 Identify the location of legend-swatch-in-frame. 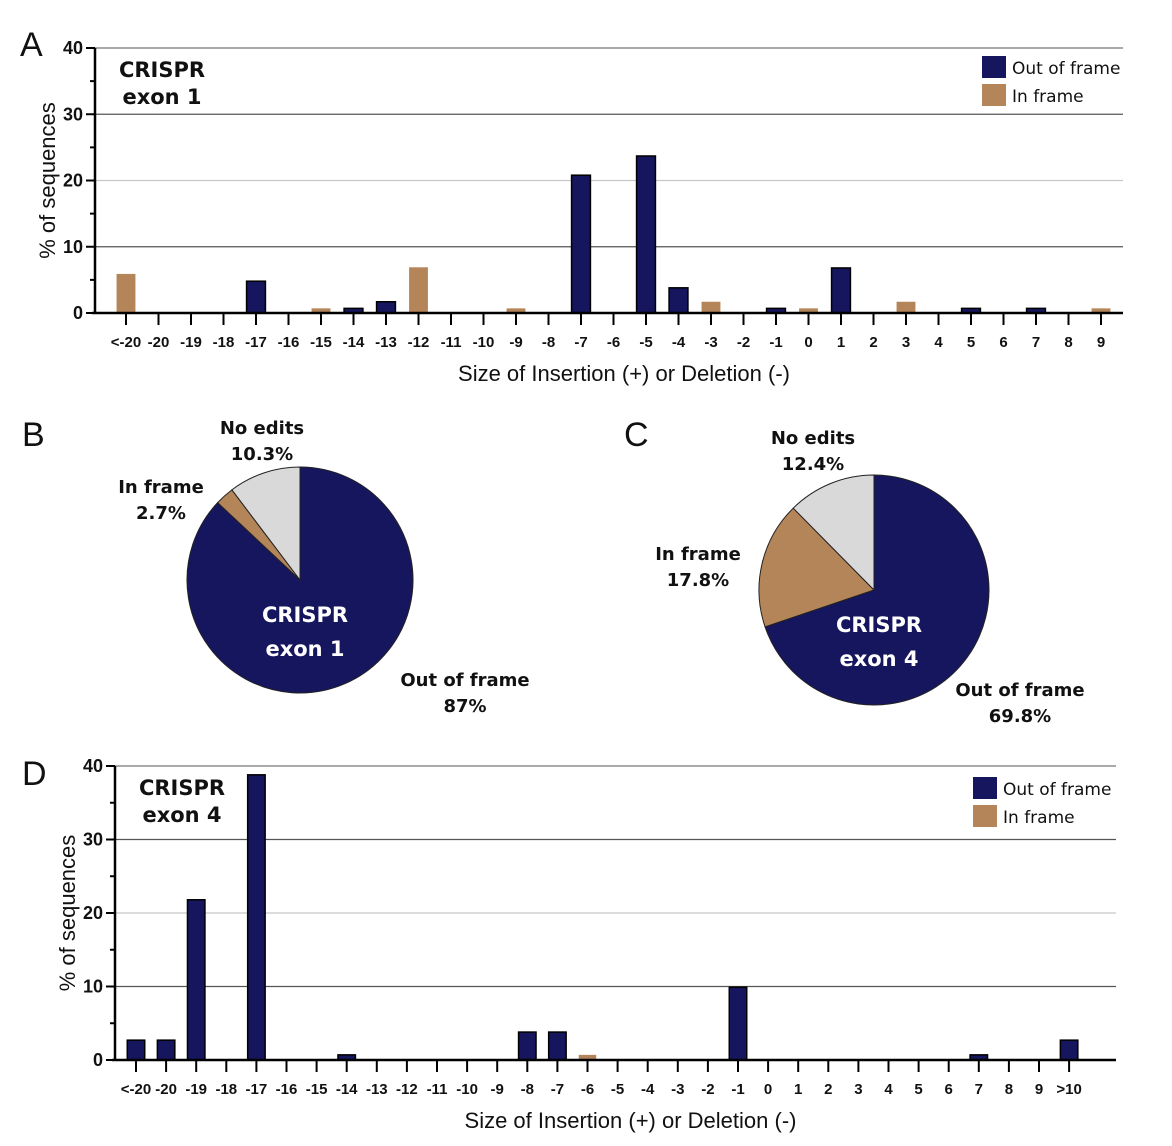
(985, 816).